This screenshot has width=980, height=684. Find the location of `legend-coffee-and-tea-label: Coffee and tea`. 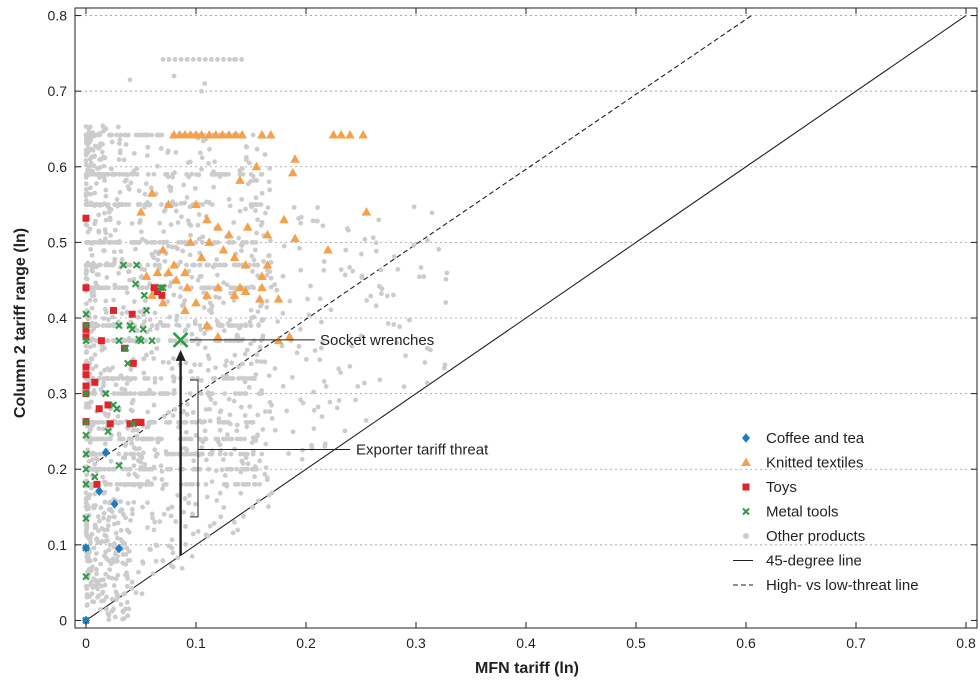

legend-coffee-and-tea-label: Coffee and tea is located at coordinates (815, 438).